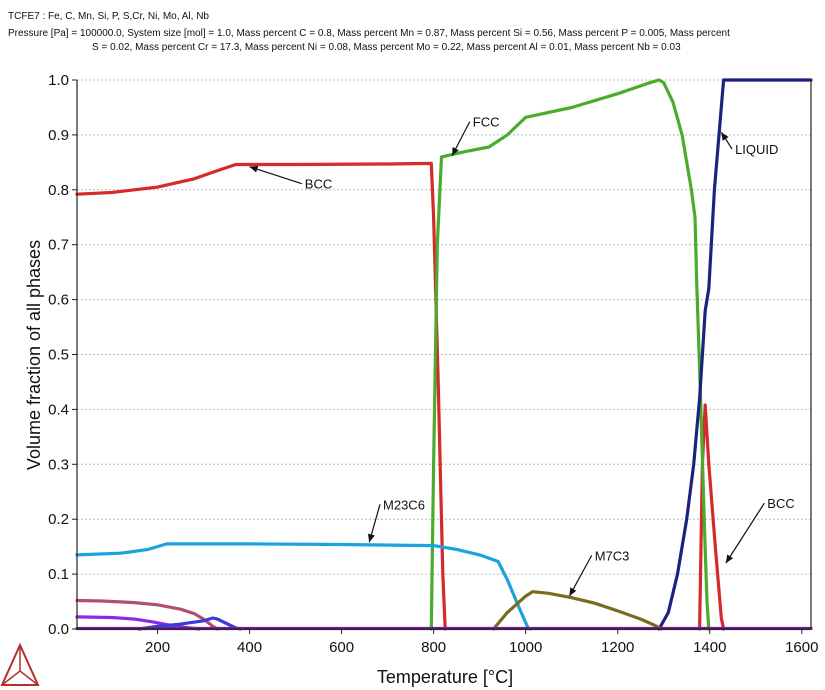  What do you see at coordinates (486, 122) in the screenshot?
I see `annotation-label: FCC` at bounding box center [486, 122].